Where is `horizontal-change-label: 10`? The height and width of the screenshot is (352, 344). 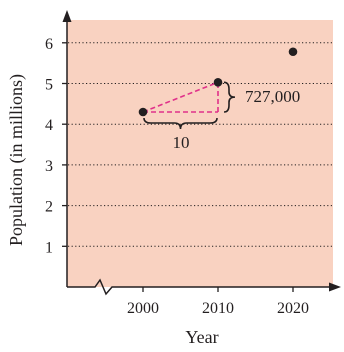 horizontal-change-label: 10 is located at coordinates (181, 142).